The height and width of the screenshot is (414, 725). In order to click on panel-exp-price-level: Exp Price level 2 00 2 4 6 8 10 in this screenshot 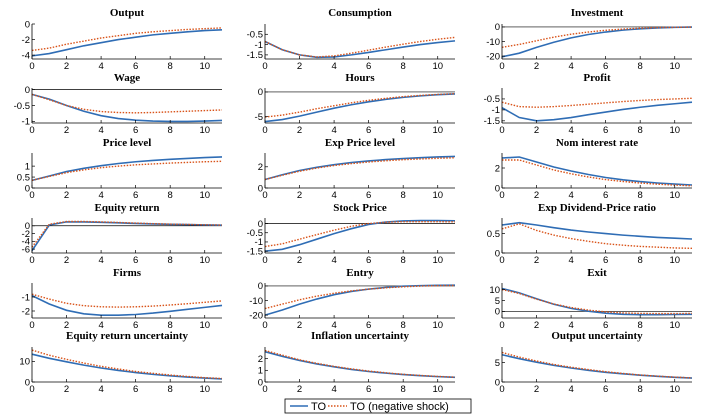, I will do `click(357, 169)`.